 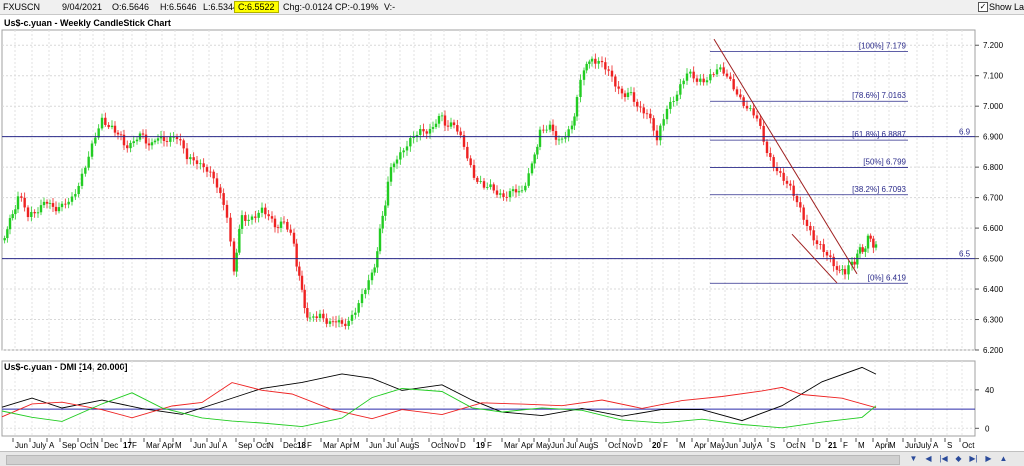 I want to click on chart-title: Us$-c.yuan - DMI [14, 20.000], so click(x=66, y=367).